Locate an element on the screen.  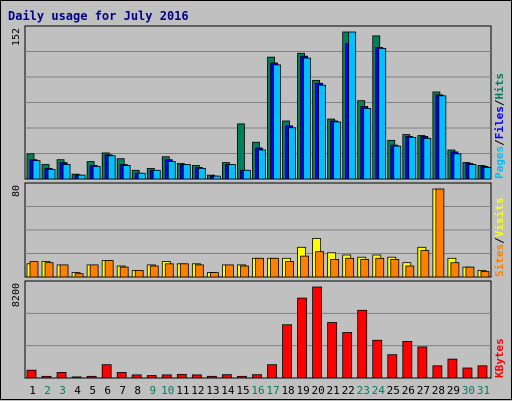
legend-hits: Pages/Files/Hits is located at coordinates (499, 126).